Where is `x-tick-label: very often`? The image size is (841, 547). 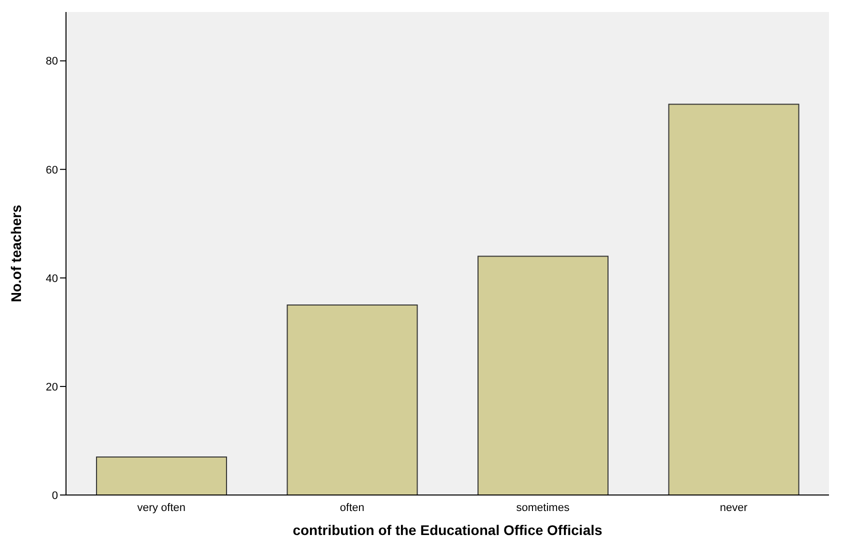 x-tick-label: very often is located at coordinates (161, 508).